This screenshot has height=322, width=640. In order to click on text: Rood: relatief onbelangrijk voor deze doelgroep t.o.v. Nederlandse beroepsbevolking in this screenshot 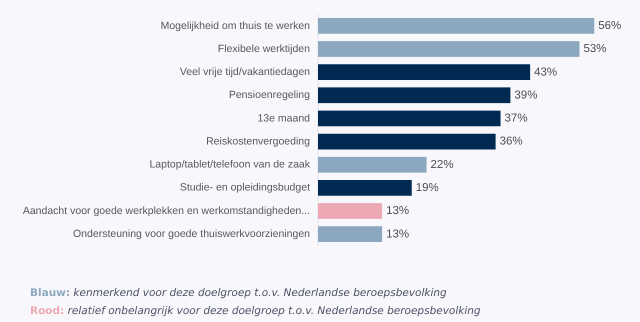, I will do `click(255, 311)`.